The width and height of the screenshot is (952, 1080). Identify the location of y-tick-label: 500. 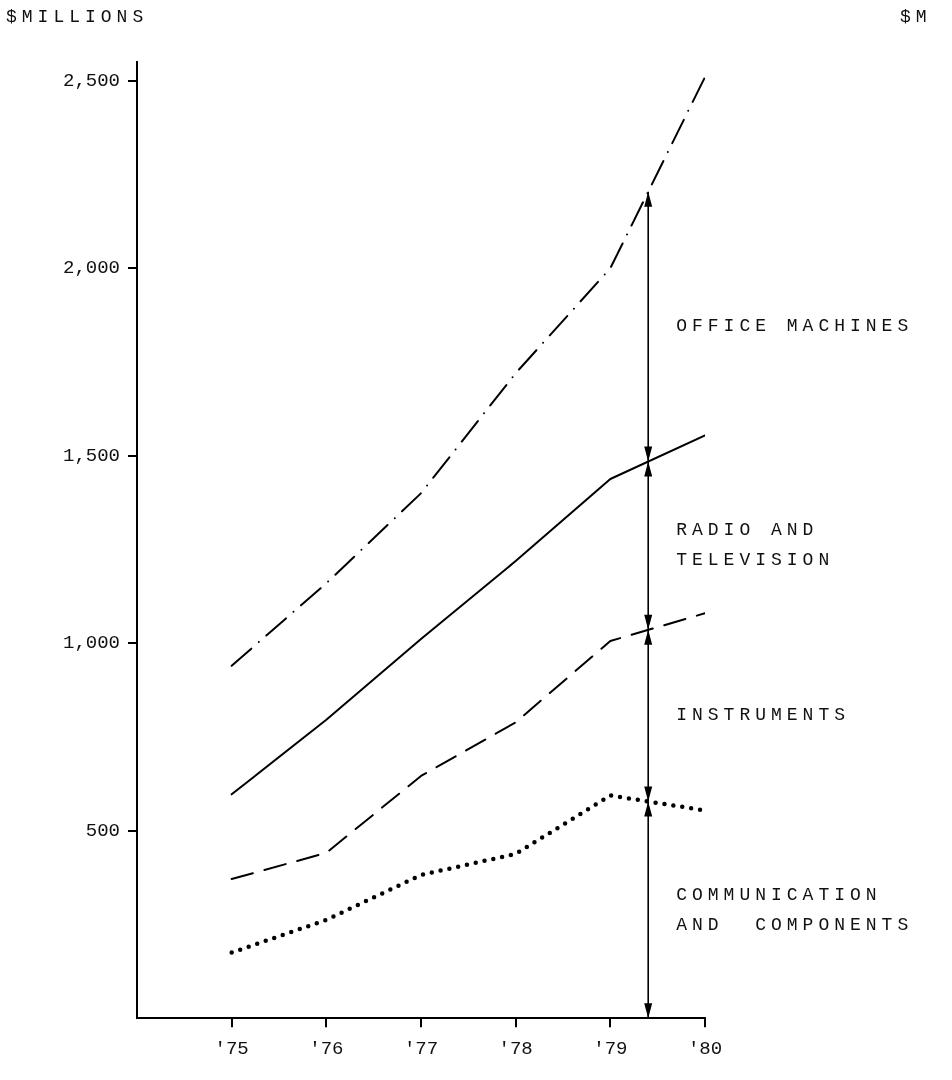
(102, 830).